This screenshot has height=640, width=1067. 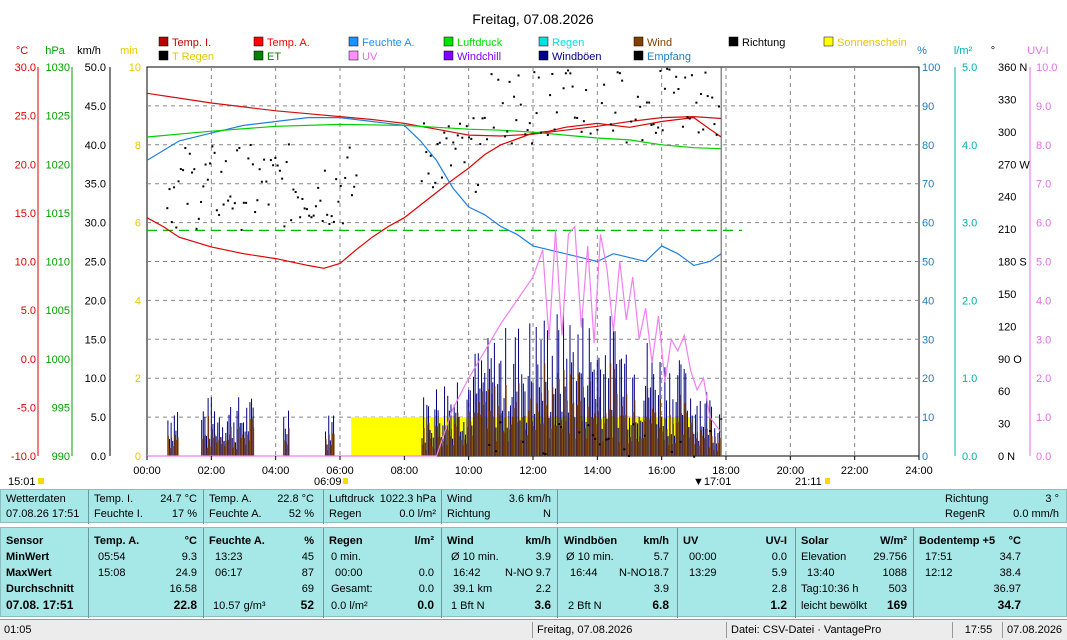 What do you see at coordinates (830, 589) in the screenshot?
I see `solar-r3-label: Tag:10:36 h` at bounding box center [830, 589].